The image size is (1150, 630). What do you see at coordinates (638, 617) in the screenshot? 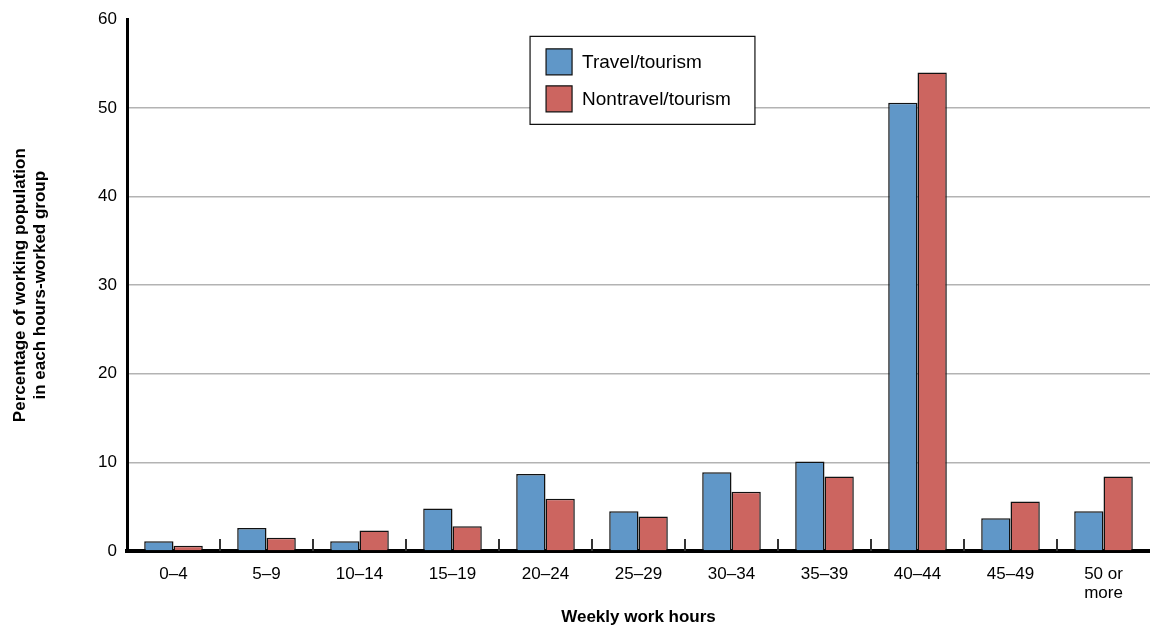
I see `x-axis-title: Weekly work hours` at bounding box center [638, 617].